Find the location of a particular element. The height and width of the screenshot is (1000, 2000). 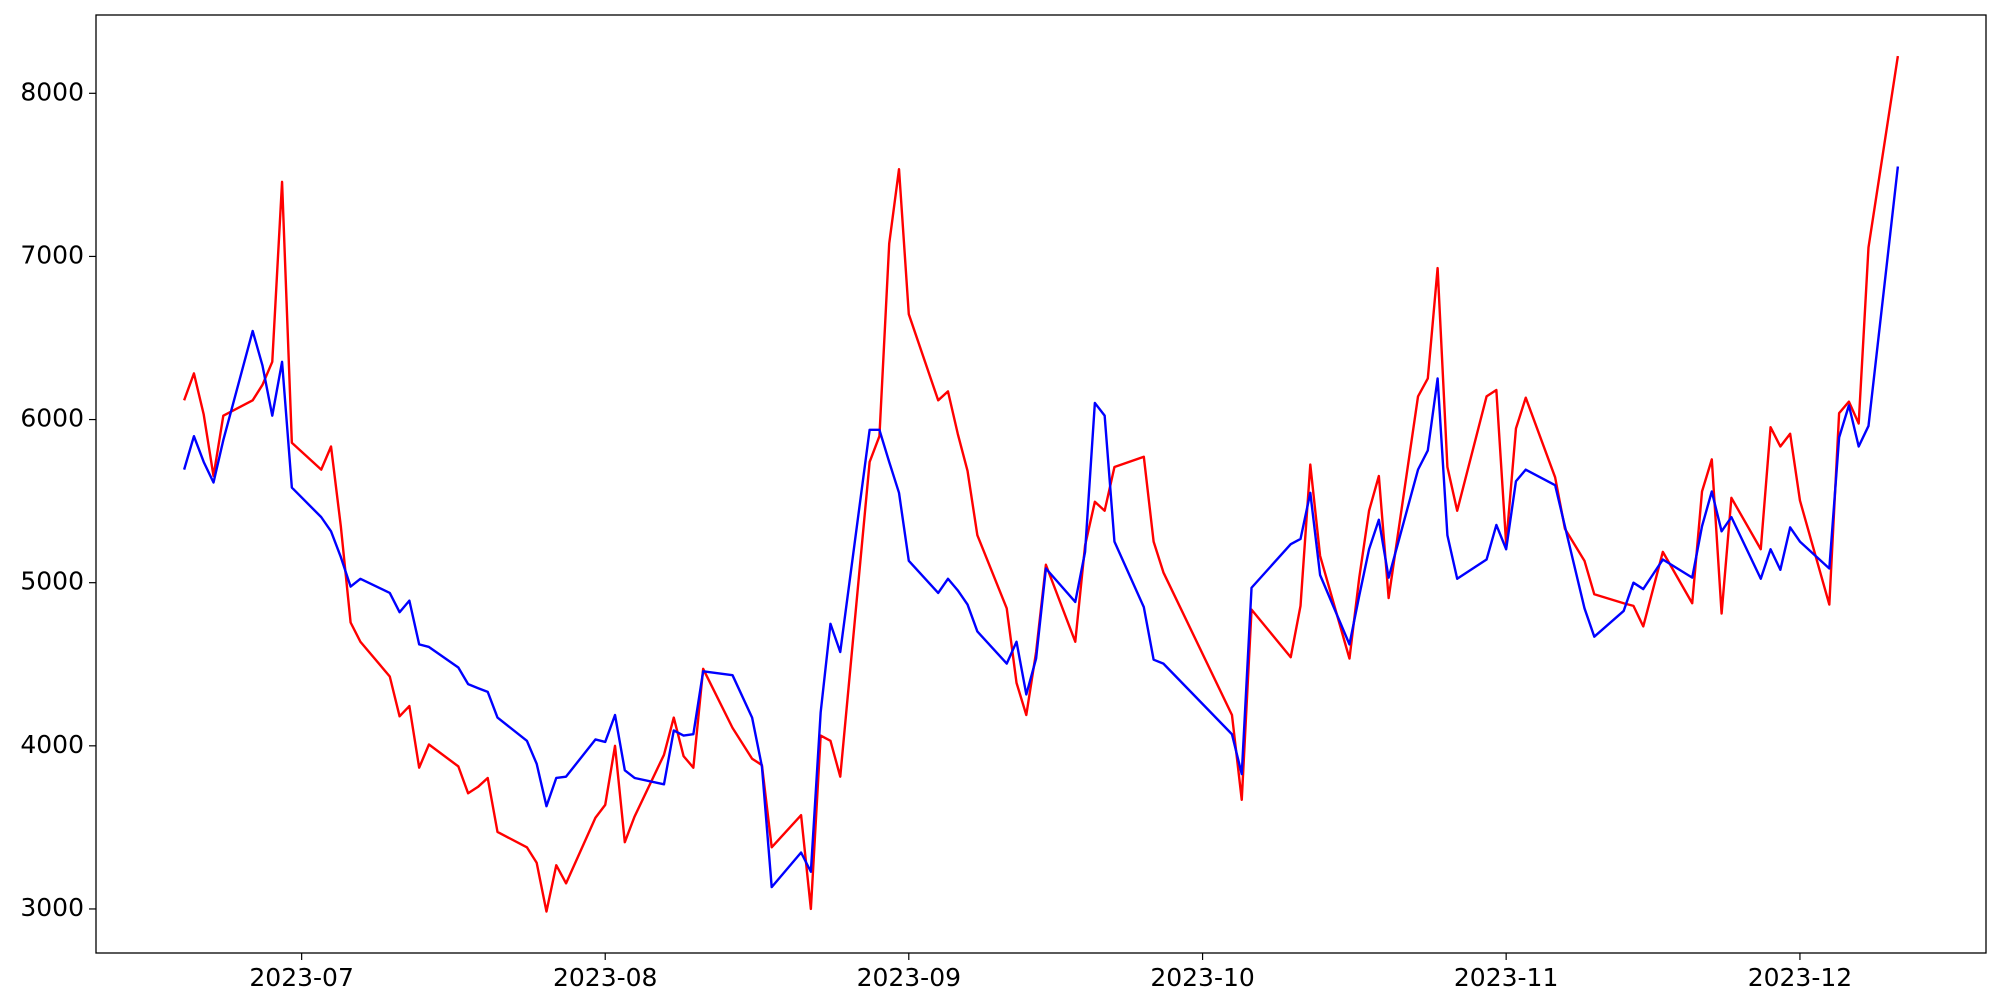

y-tick-label: 4000 is located at coordinates (52, 744).